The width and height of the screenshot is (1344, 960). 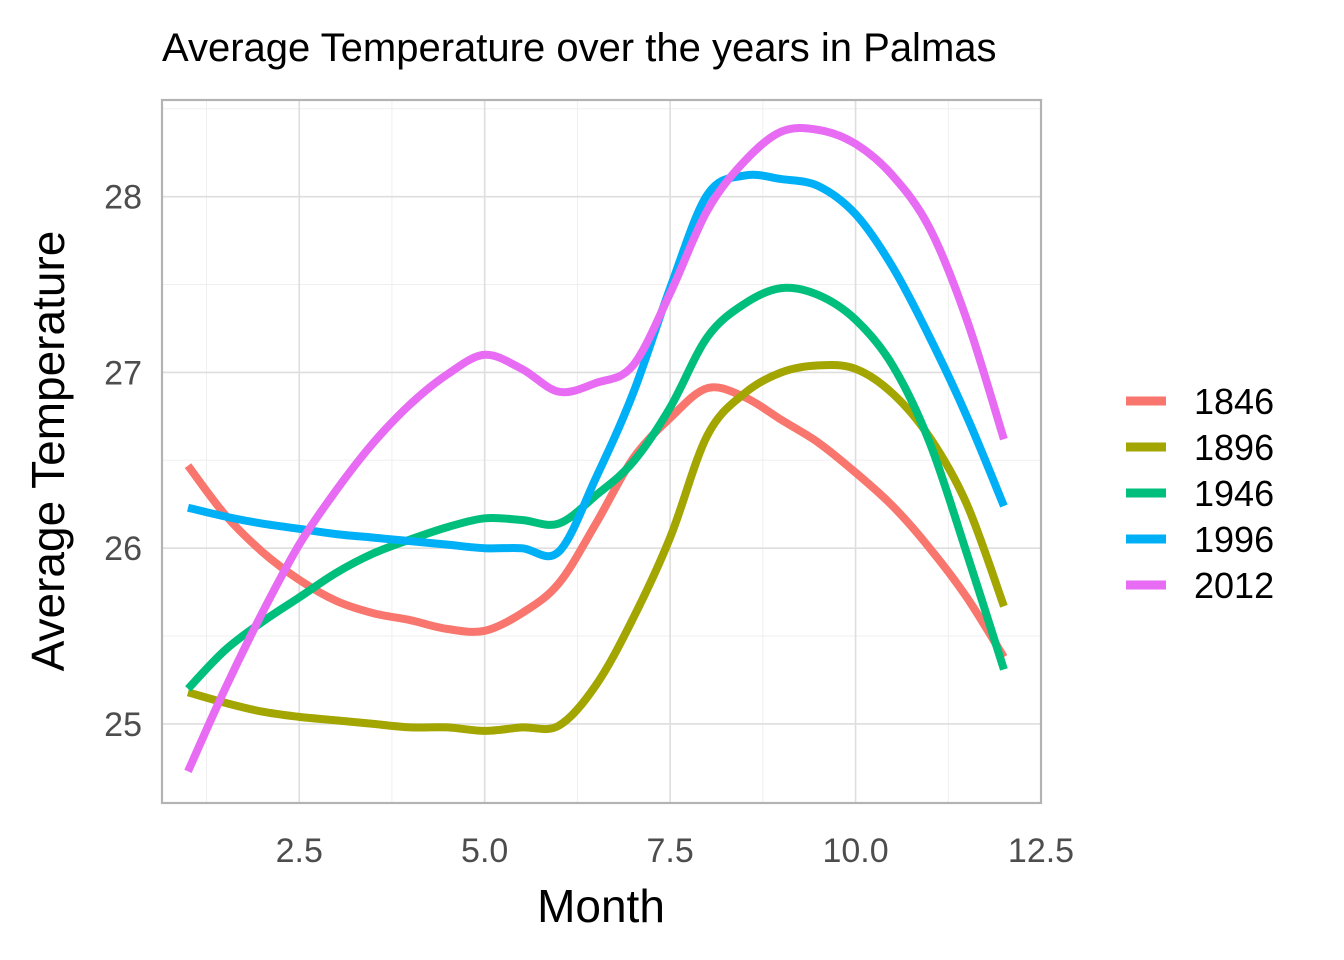 I want to click on legend-label-1946: 1946, so click(x=1234, y=493).